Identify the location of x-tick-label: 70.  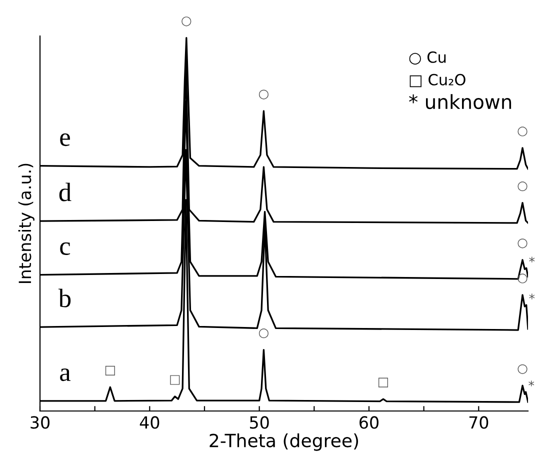
(478, 422).